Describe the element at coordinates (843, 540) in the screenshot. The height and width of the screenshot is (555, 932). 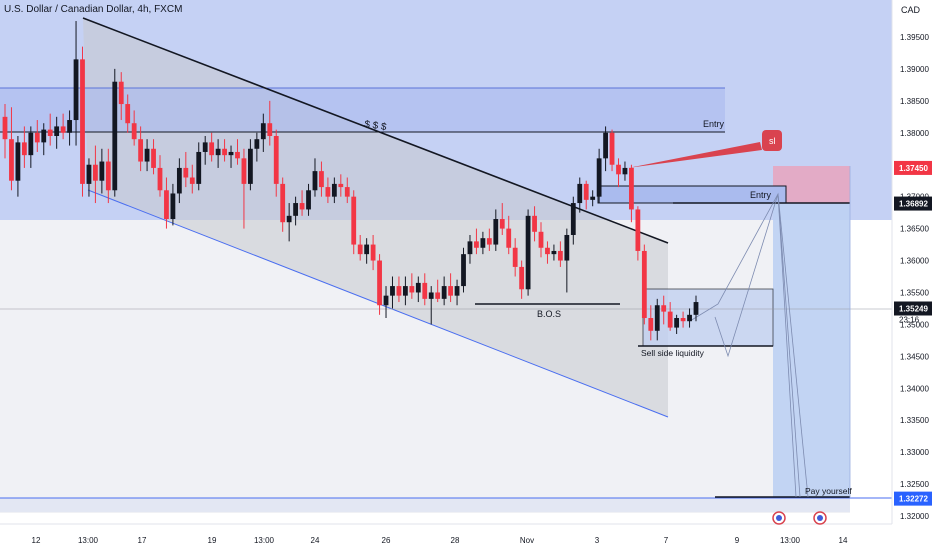
I see `time-tick-label: 14` at that location.